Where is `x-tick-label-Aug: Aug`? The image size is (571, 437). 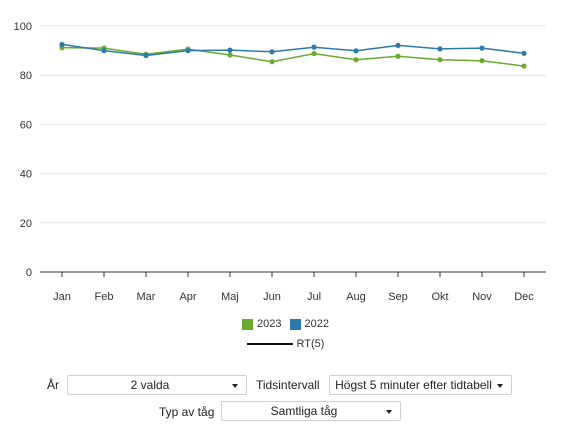 x-tick-label-Aug: Aug is located at coordinates (356, 297).